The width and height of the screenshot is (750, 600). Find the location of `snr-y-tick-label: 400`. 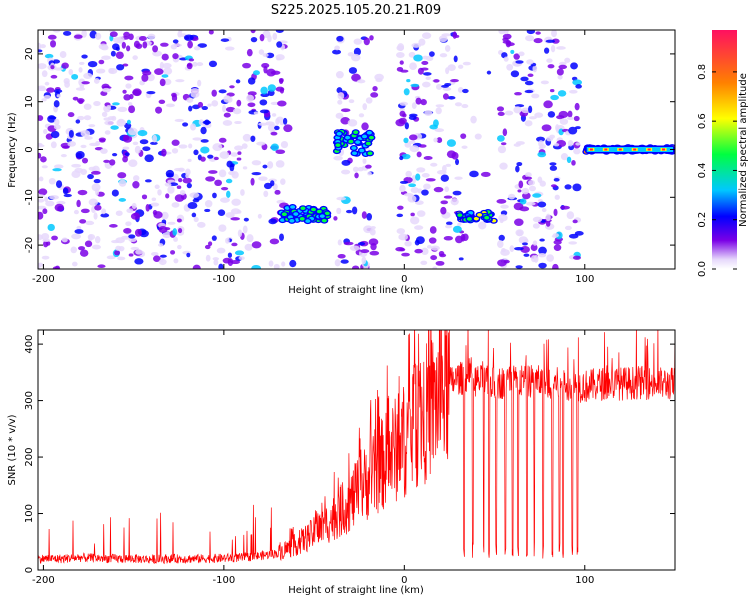

snr-y-tick-label: 400 is located at coordinates (29, 344).